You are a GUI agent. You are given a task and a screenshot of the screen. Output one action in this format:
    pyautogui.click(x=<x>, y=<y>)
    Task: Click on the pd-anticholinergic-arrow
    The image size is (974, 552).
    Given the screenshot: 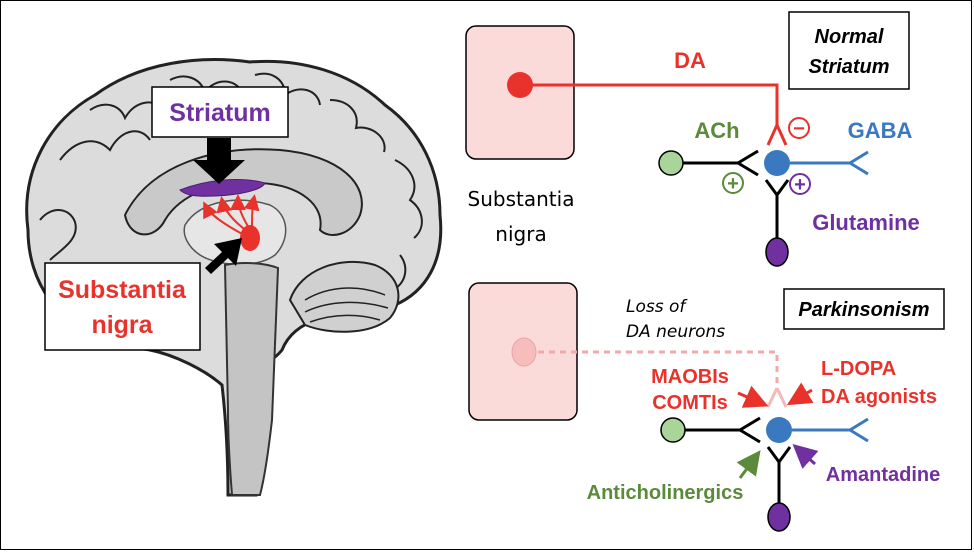 What is the action you would take?
    pyautogui.click(x=748, y=464)
    